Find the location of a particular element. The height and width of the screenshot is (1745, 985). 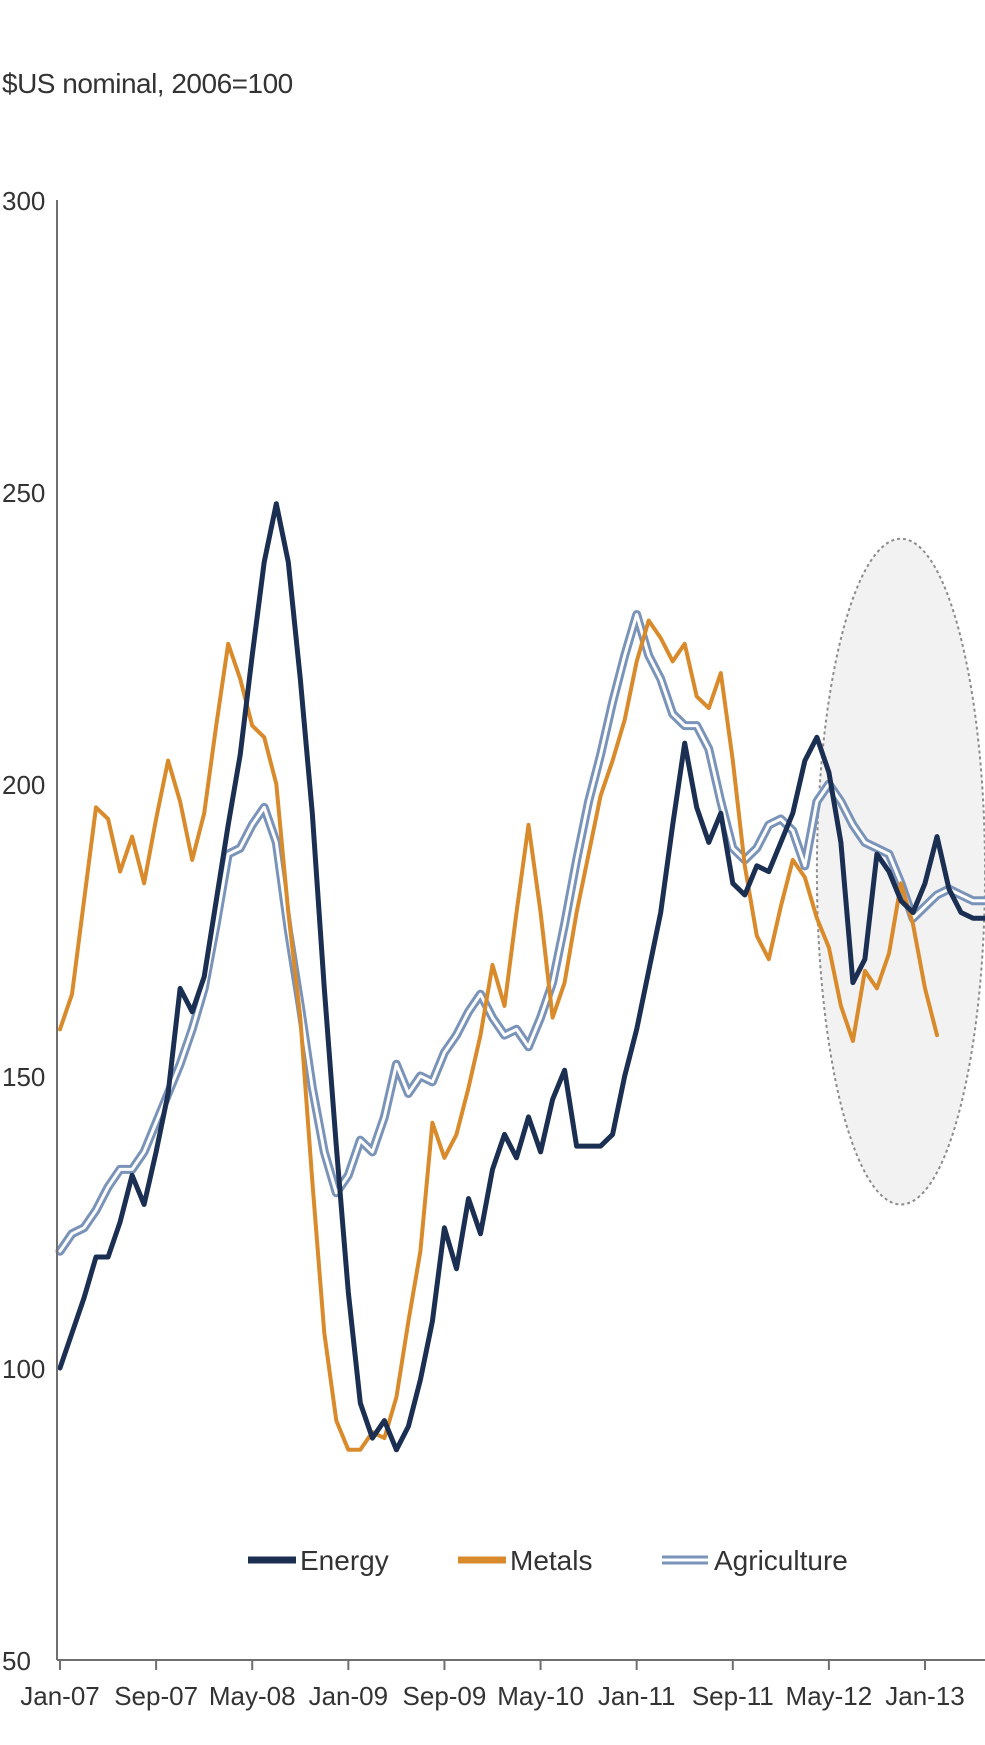

x-tick-label: Jan-11 is located at coordinates (637, 1696).